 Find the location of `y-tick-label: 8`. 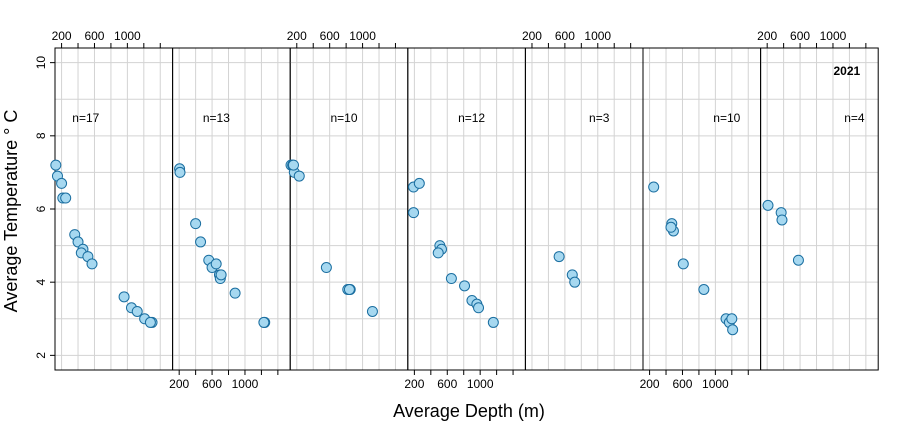

y-tick-label: 8 is located at coordinates (41, 135).